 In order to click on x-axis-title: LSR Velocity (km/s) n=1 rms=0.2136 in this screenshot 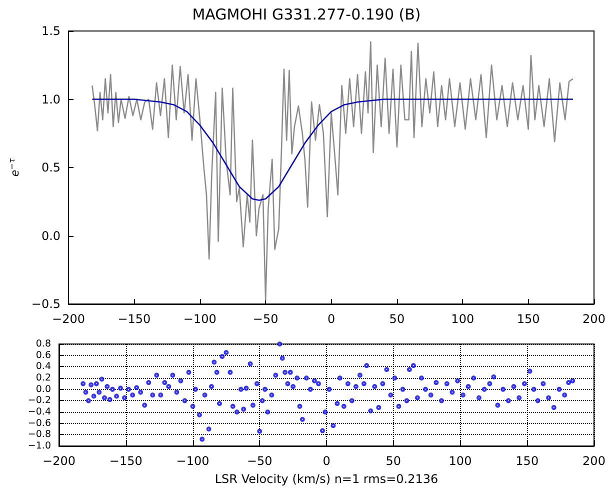, I will do `click(326, 479)`.